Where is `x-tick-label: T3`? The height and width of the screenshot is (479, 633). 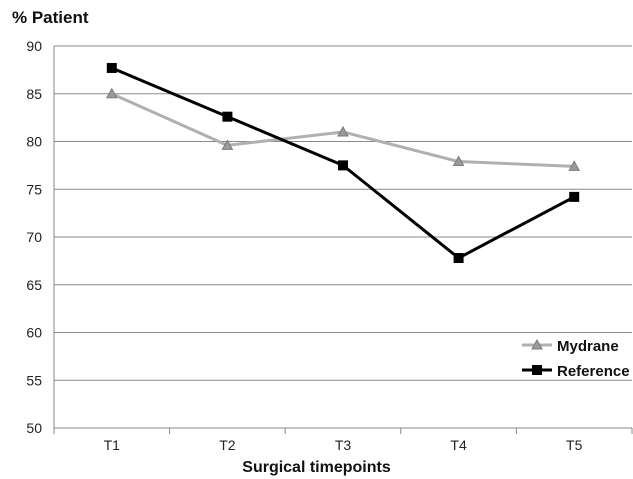
x-tick-label: T3 is located at coordinates (343, 445).